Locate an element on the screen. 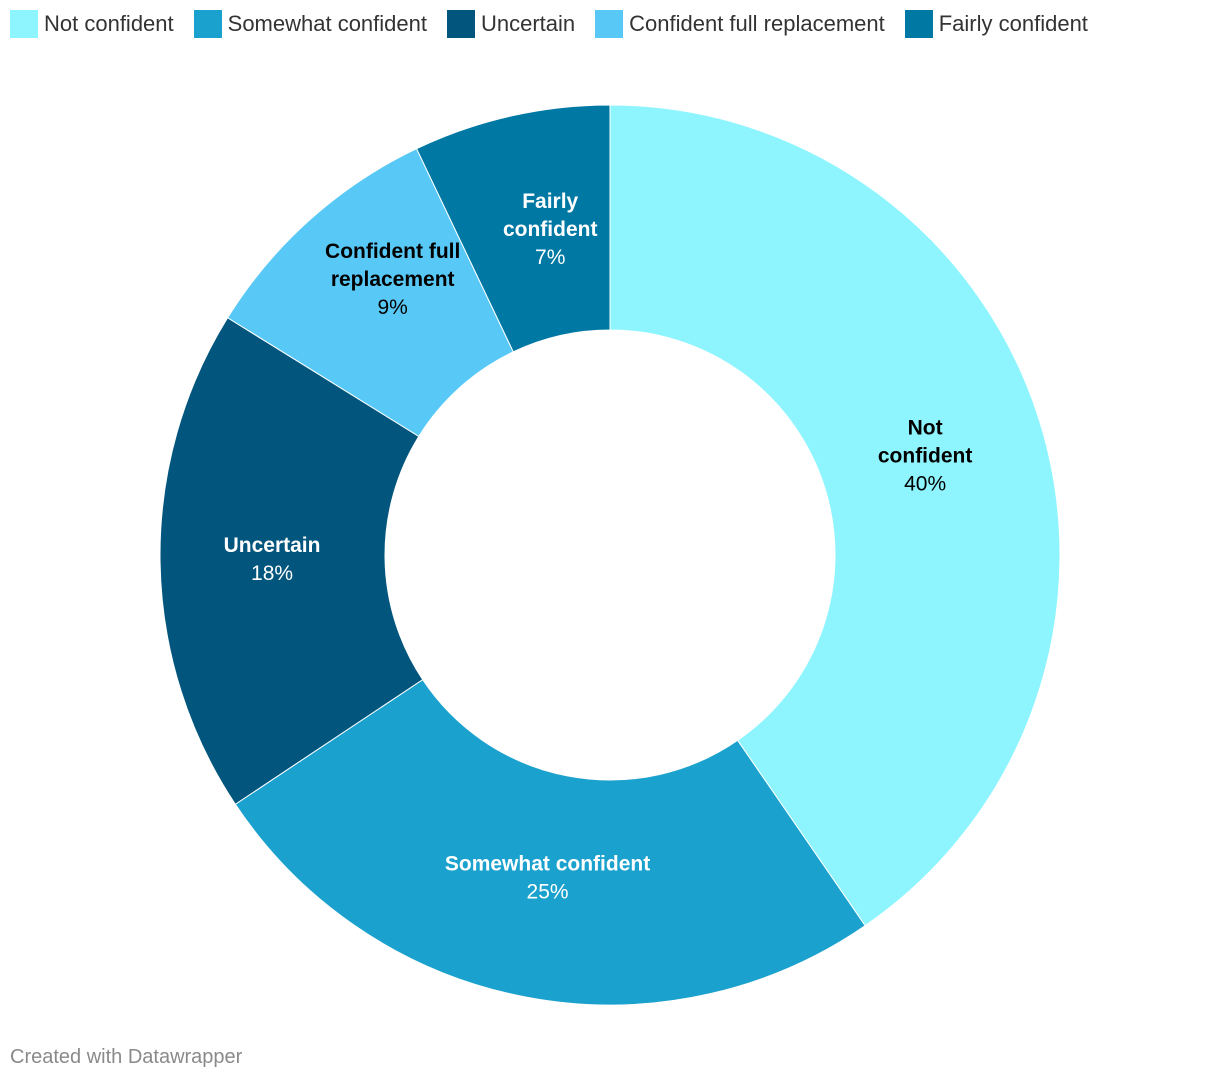  slice-fairly-confident is located at coordinates (513, 228).